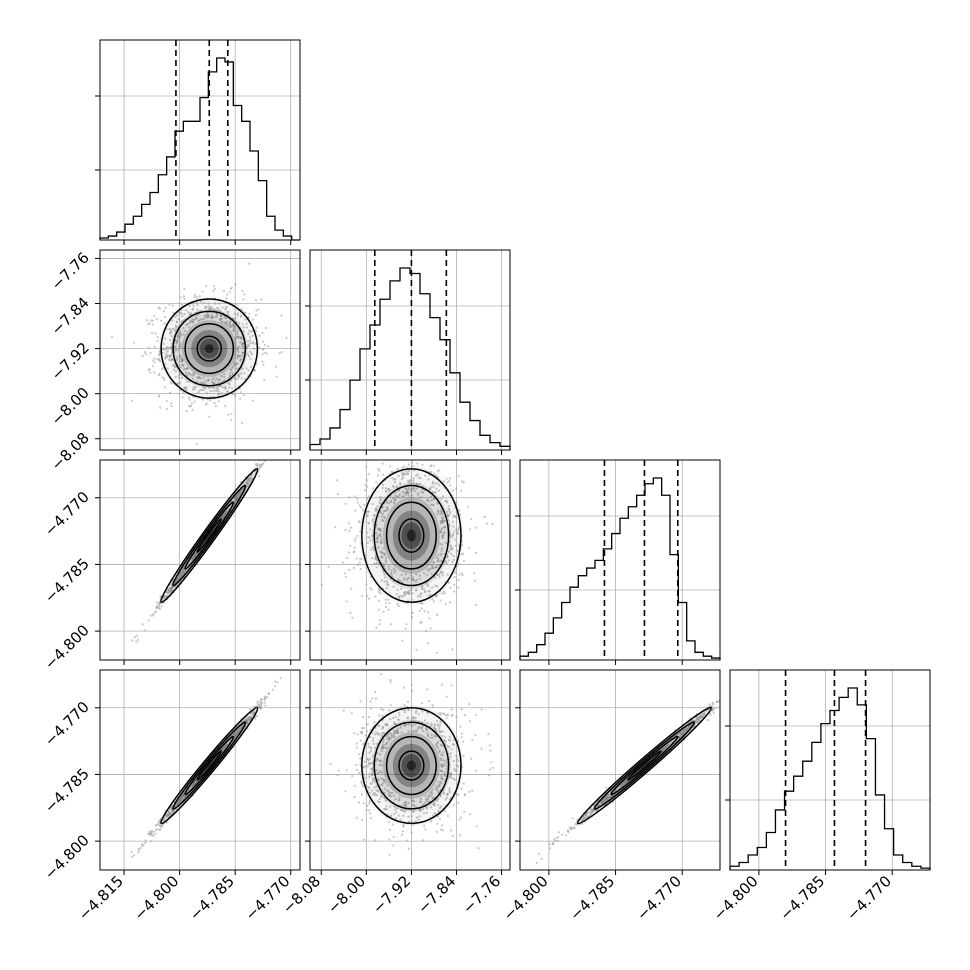 The height and width of the screenshot is (970, 970). What do you see at coordinates (346, 894) in the screenshot?
I see `x-tick-label: −8.00` at bounding box center [346, 894].